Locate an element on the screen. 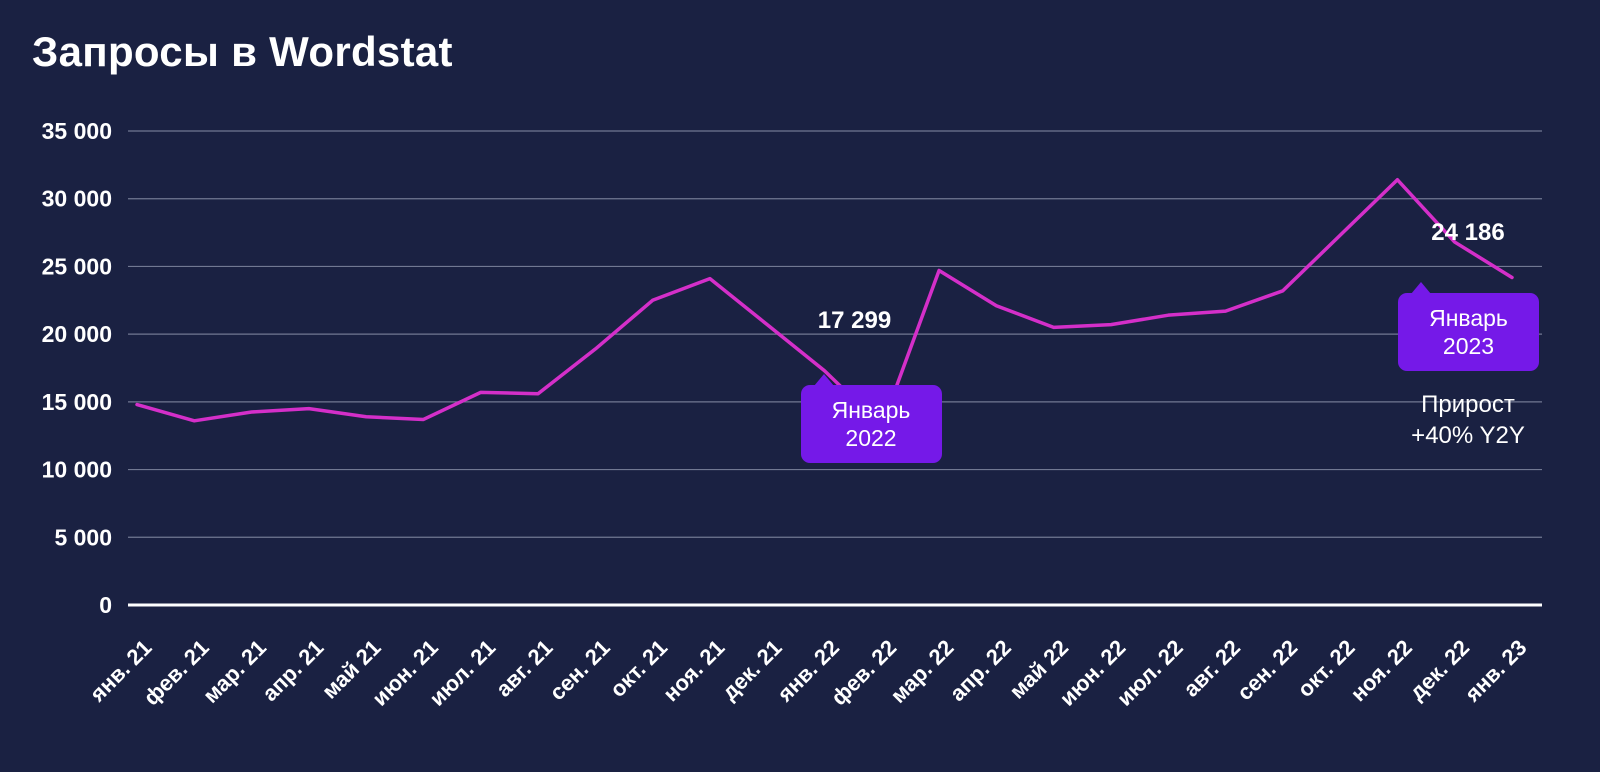  value-label-jan-2022: 17 299 is located at coordinates (854, 320).